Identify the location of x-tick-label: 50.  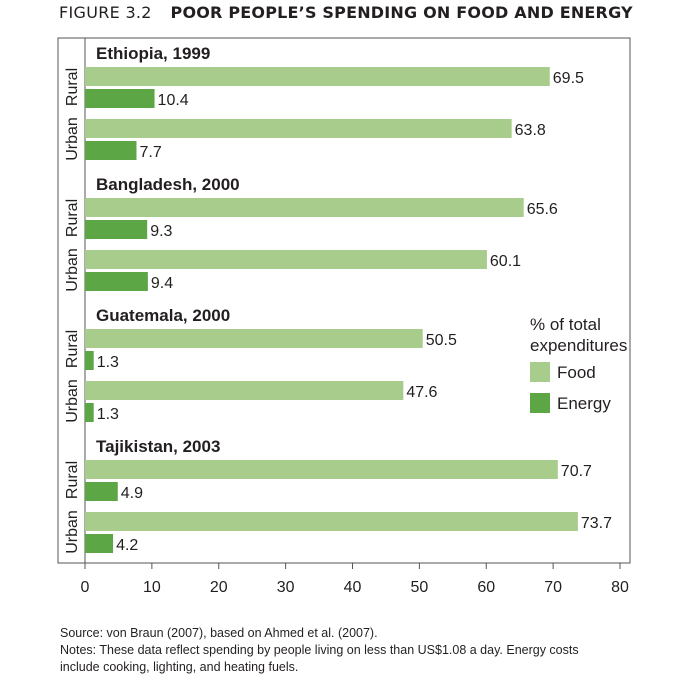
(419, 587).